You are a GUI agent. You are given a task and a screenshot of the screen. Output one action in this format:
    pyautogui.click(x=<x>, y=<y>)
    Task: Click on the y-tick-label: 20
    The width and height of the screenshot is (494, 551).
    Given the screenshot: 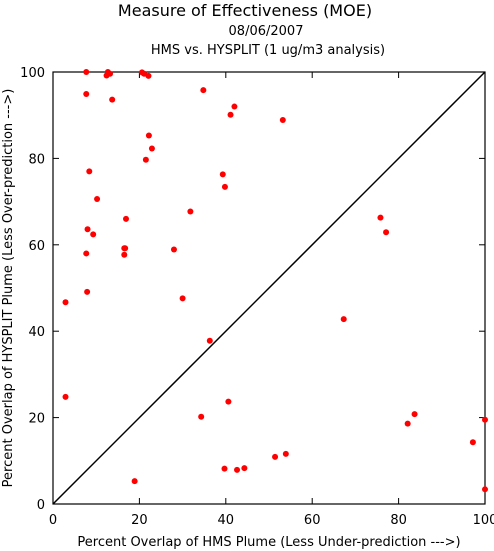 What is the action you would take?
    pyautogui.click(x=36, y=419)
    